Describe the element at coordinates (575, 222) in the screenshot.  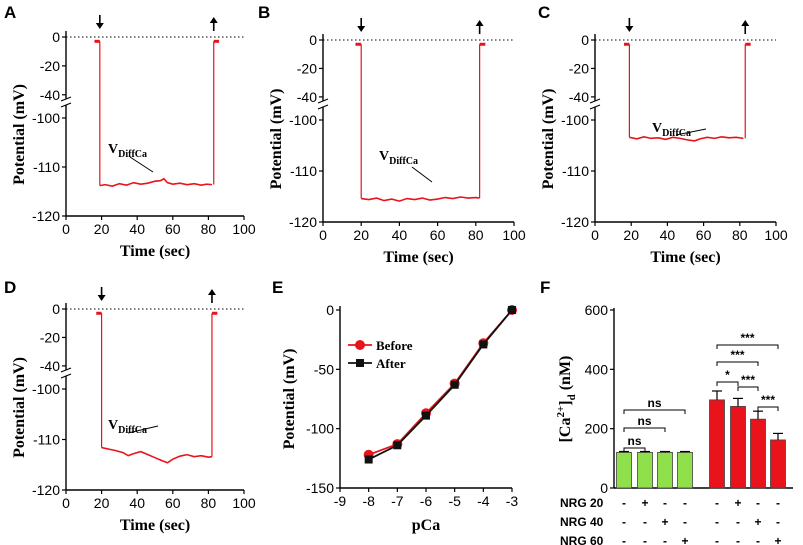
I see `y-tick-label-c: -120` at that location.